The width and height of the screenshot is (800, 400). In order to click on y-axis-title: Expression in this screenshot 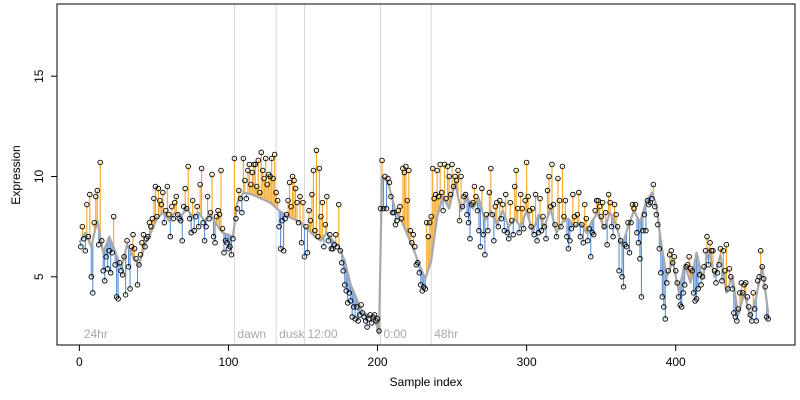, I will do `click(16, 174)`.